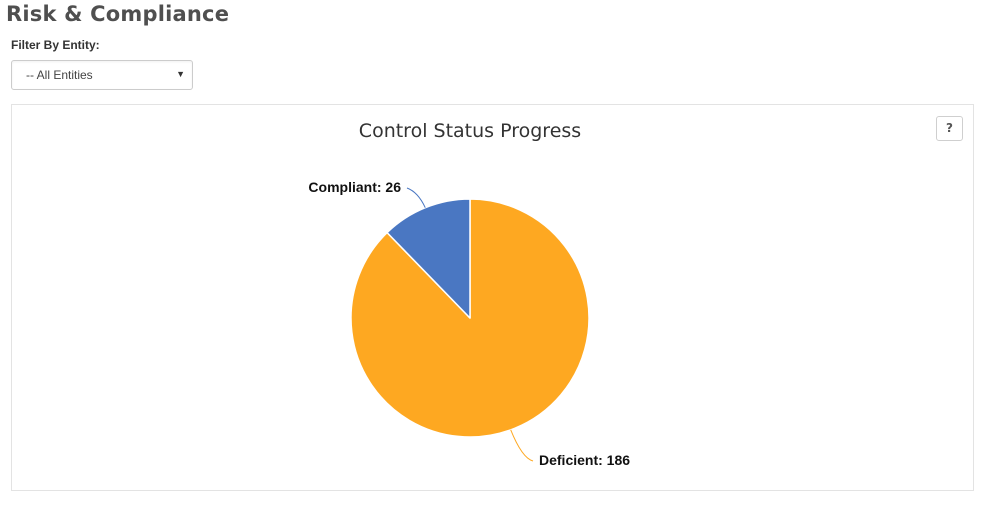 This screenshot has height=516, width=1000. Describe the element at coordinates (180, 74) in the screenshot. I see `chevron-down-icon: ▼` at that location.